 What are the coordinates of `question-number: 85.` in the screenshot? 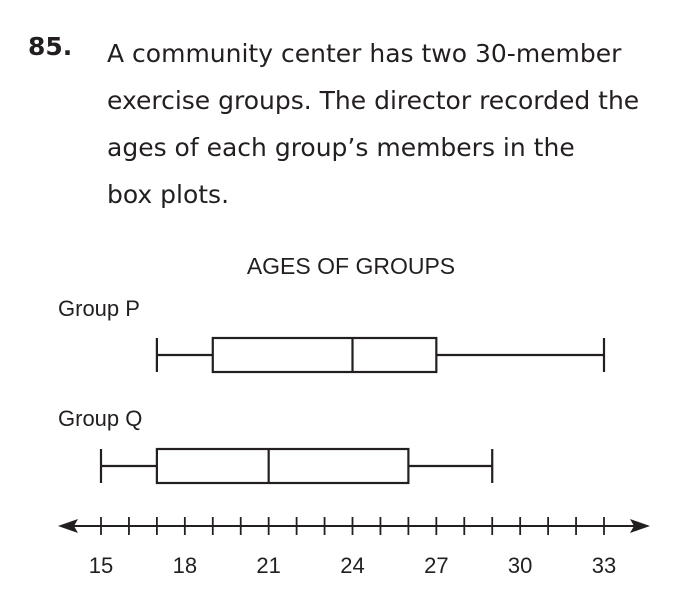 It's located at (50, 46).